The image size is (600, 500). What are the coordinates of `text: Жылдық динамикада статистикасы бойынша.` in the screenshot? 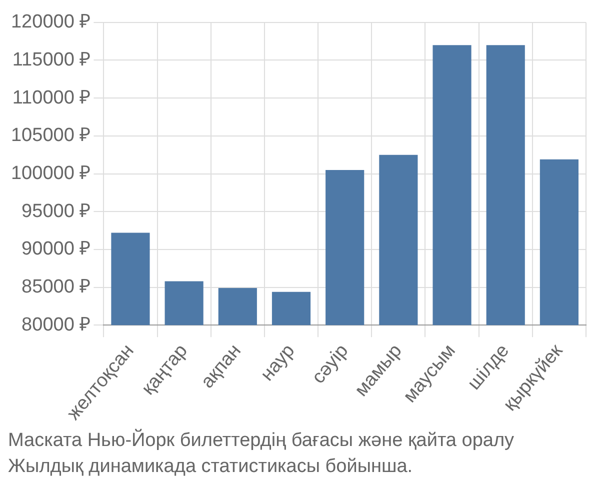 It's located at (211, 467).